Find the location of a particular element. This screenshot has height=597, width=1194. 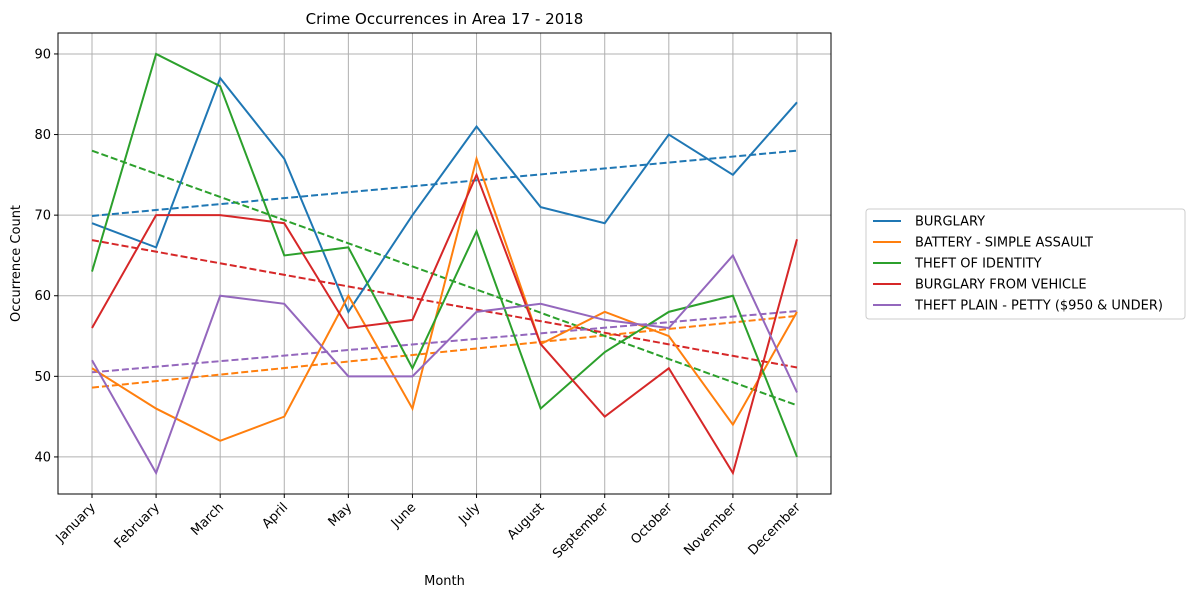

legend-frame is located at coordinates (1025, 264).